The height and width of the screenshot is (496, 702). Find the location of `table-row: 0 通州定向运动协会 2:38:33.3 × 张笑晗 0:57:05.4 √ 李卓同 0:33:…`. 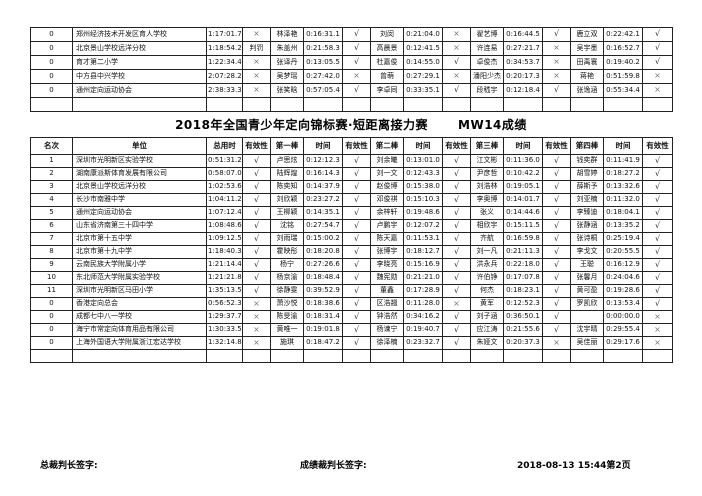

table-row: 0 通州定向运动协会 2:38:33.3 × 张笑晗 0:57:05.4 √ 李卓同 0:33:… is located at coordinates (351, 90).